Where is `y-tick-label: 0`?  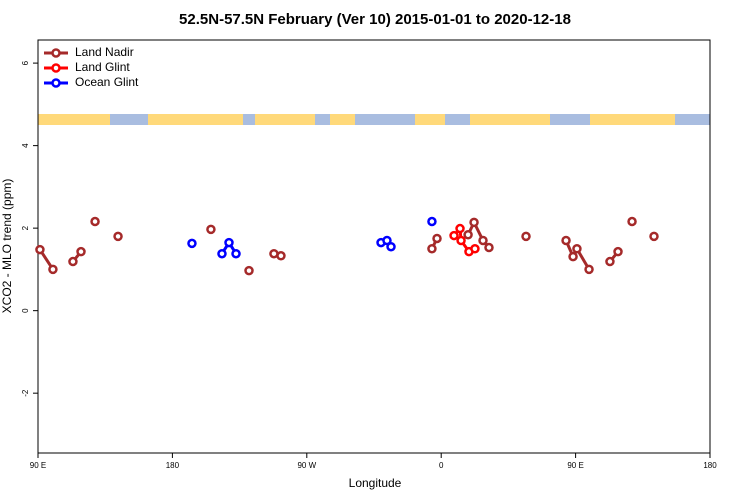
y-tick-label: 0 is located at coordinates (25, 310).